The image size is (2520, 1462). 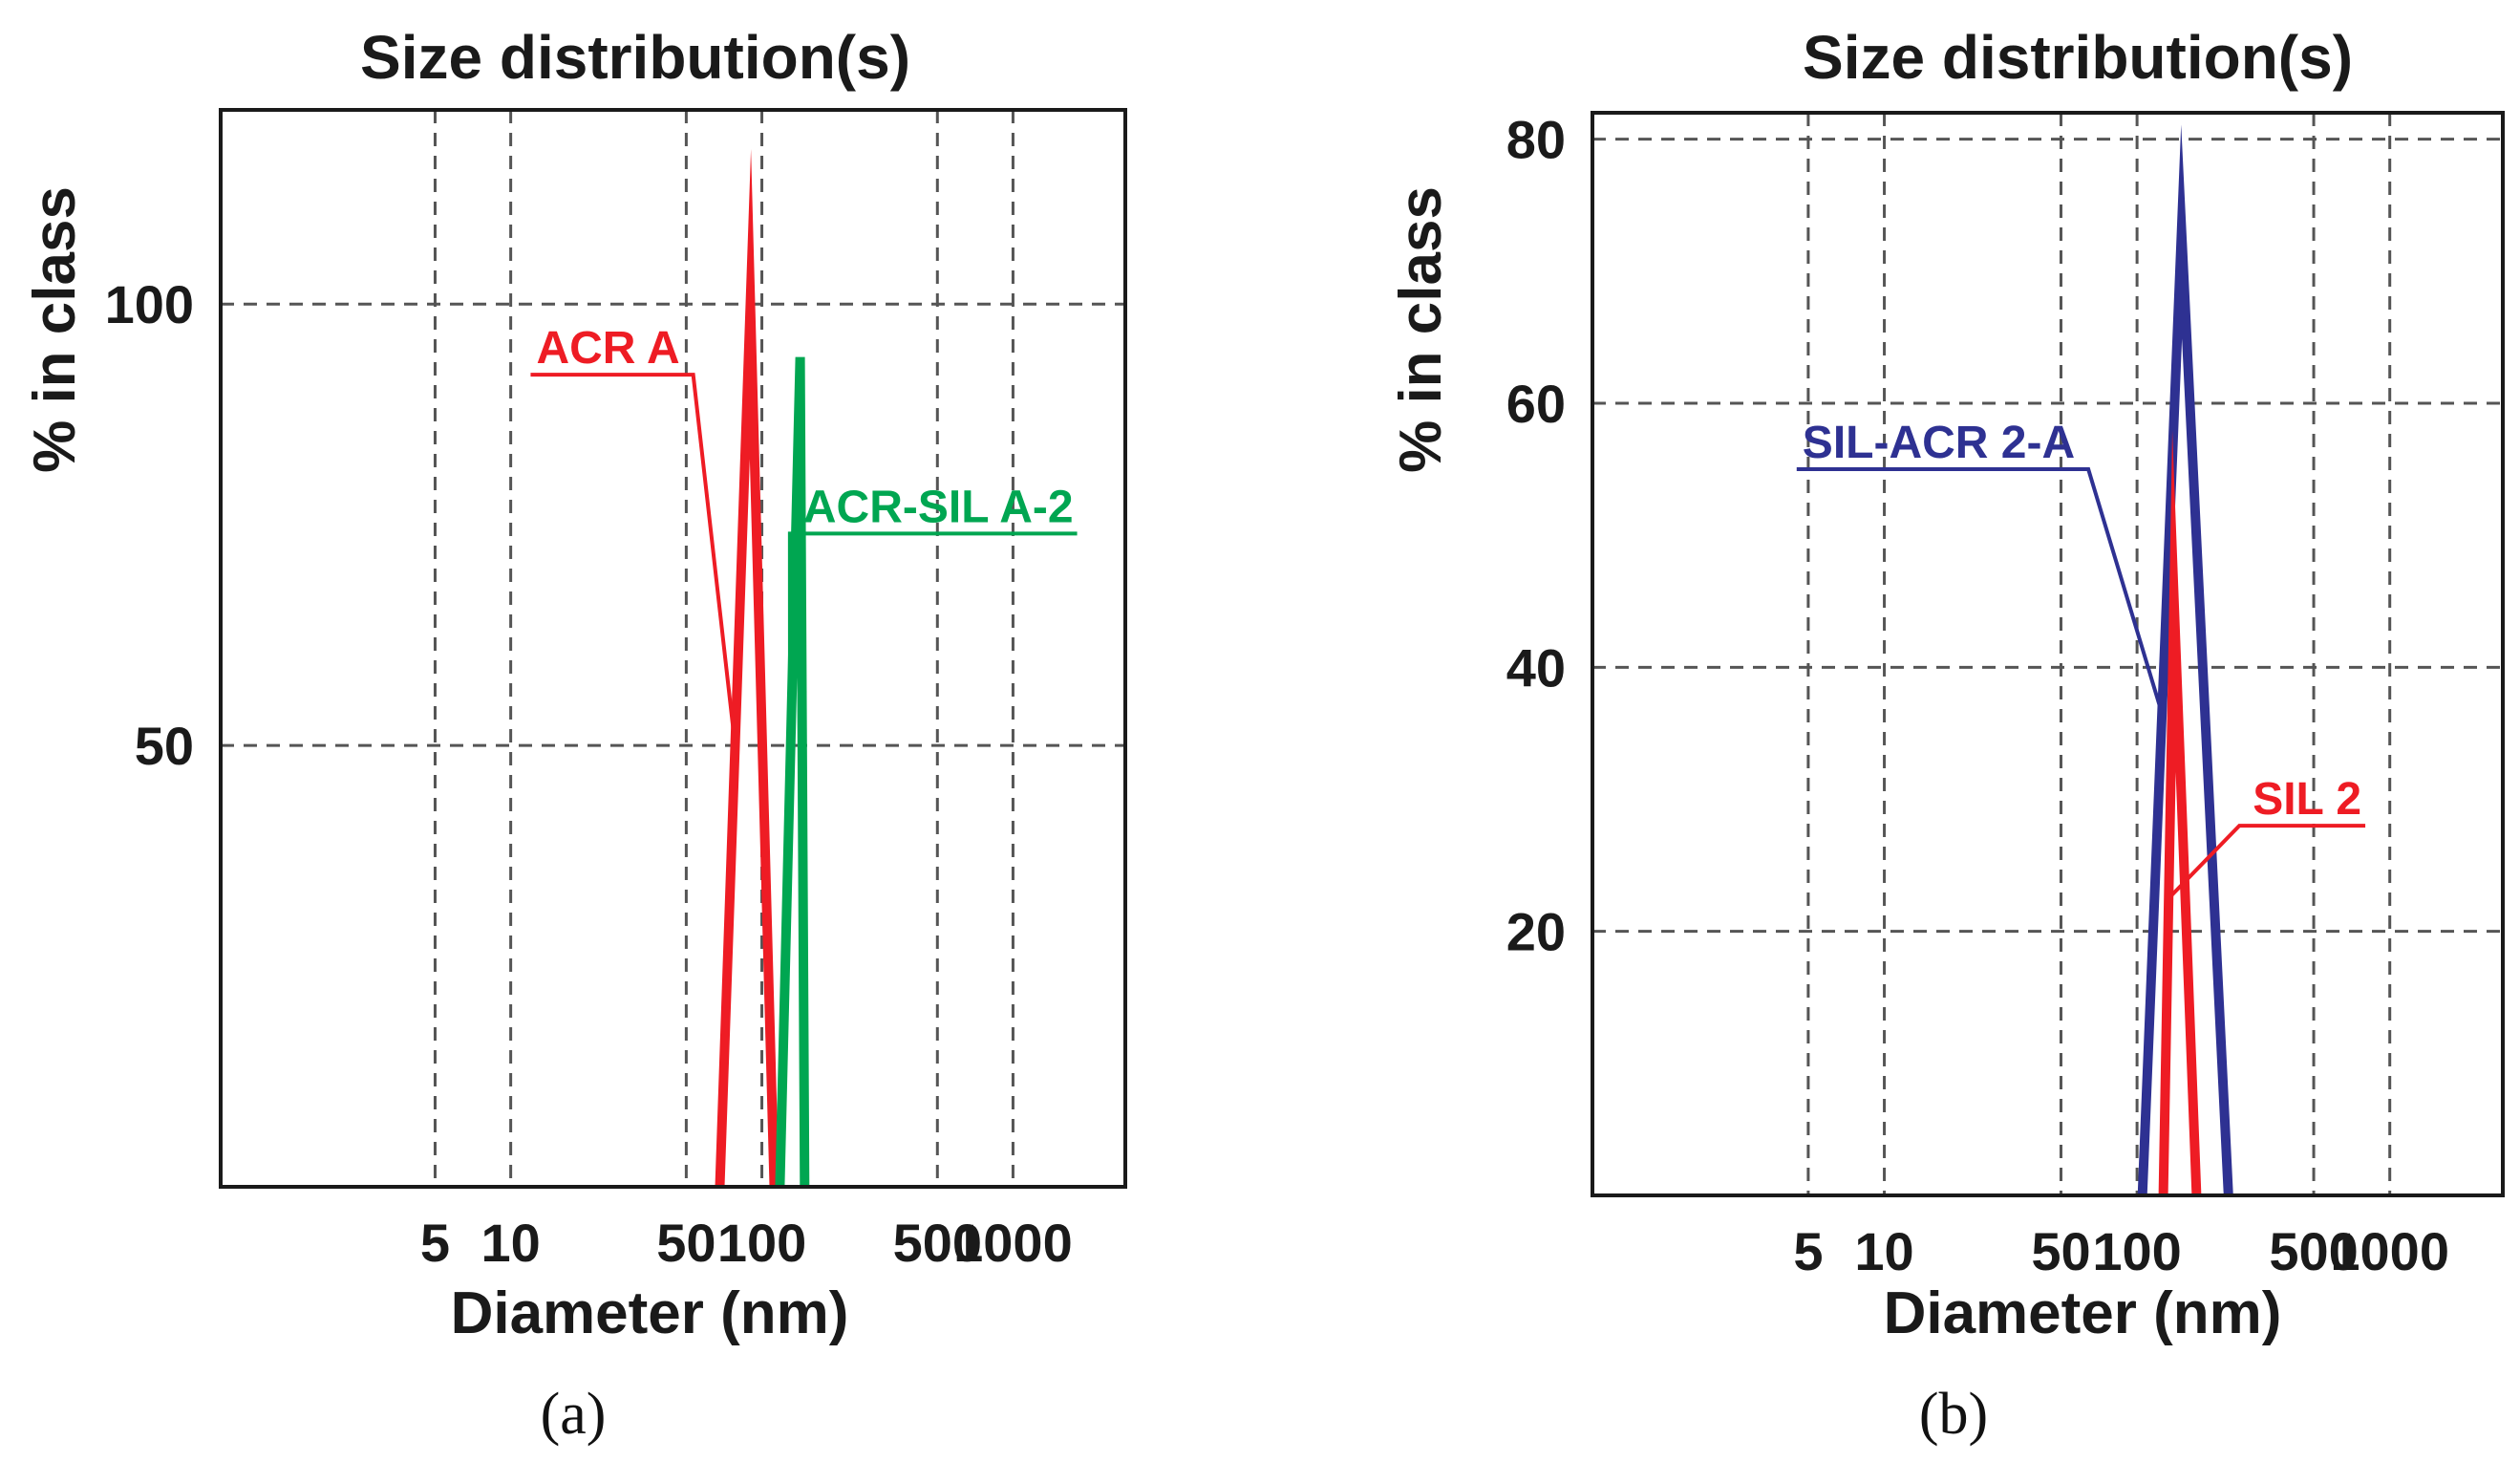 I want to click on y-tick-label: 80, so click(x=1536, y=140).